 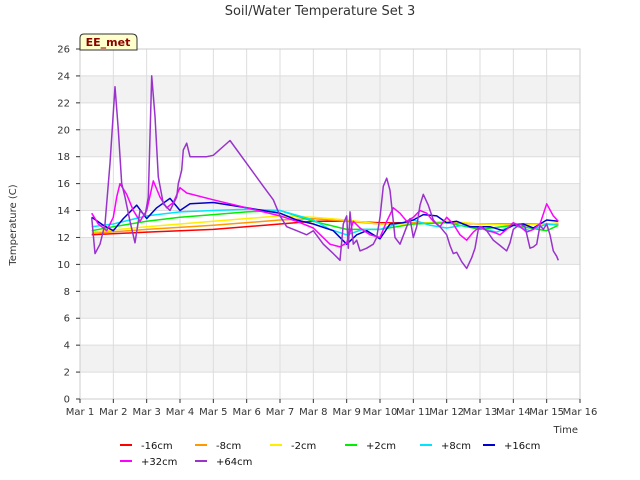 What do you see at coordinates (63, 103) in the screenshot?
I see `y-tick-label: 22` at bounding box center [63, 103].